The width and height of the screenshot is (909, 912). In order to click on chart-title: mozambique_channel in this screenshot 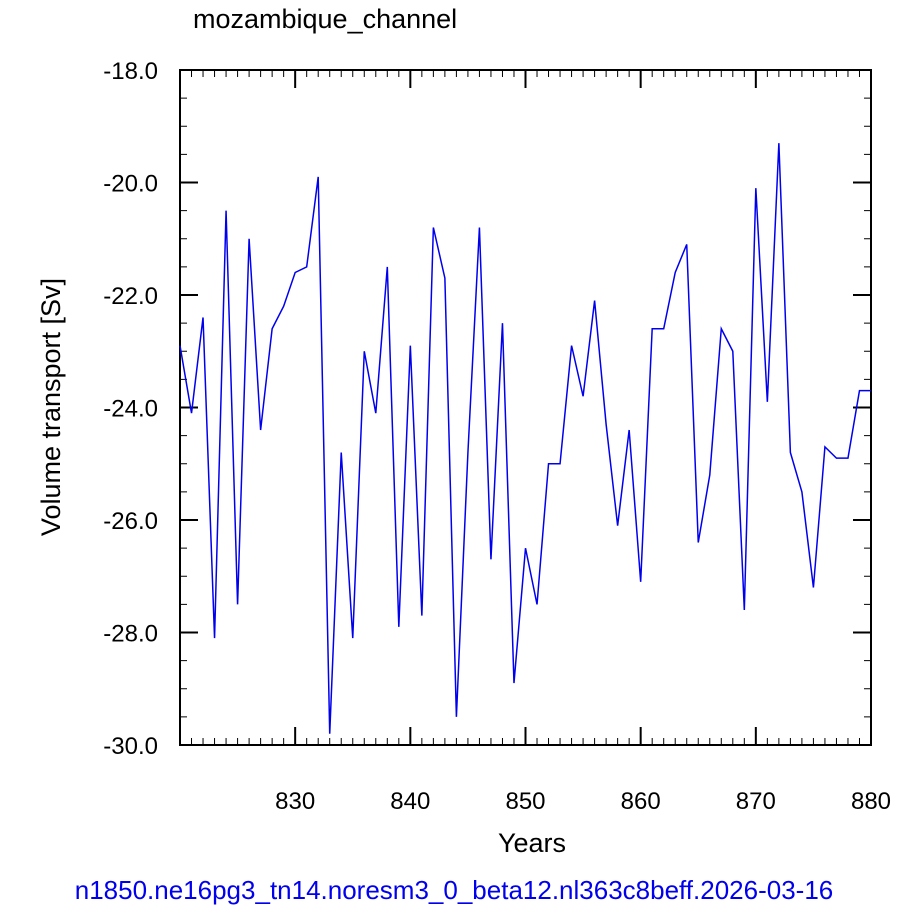, I will do `click(325, 19)`.